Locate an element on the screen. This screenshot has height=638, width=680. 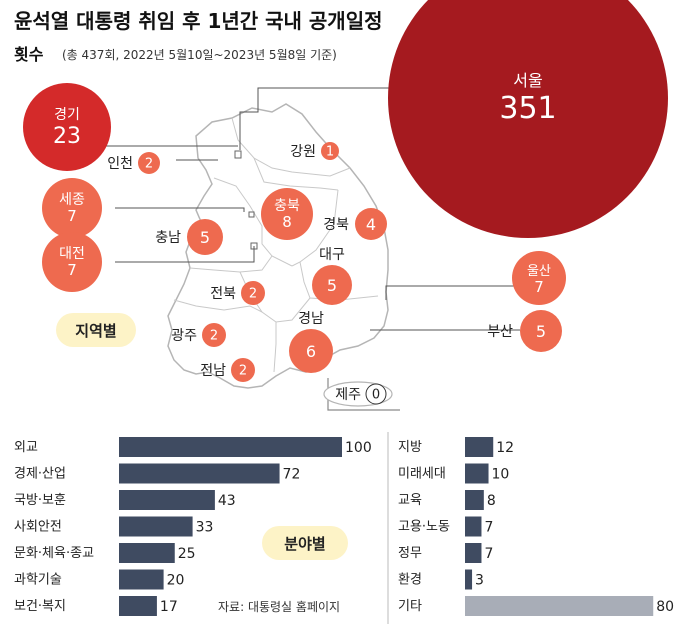
chart-title: 윤석열 대통령 취임 후 1년간 국내 공개일정 is located at coordinates (198, 21).